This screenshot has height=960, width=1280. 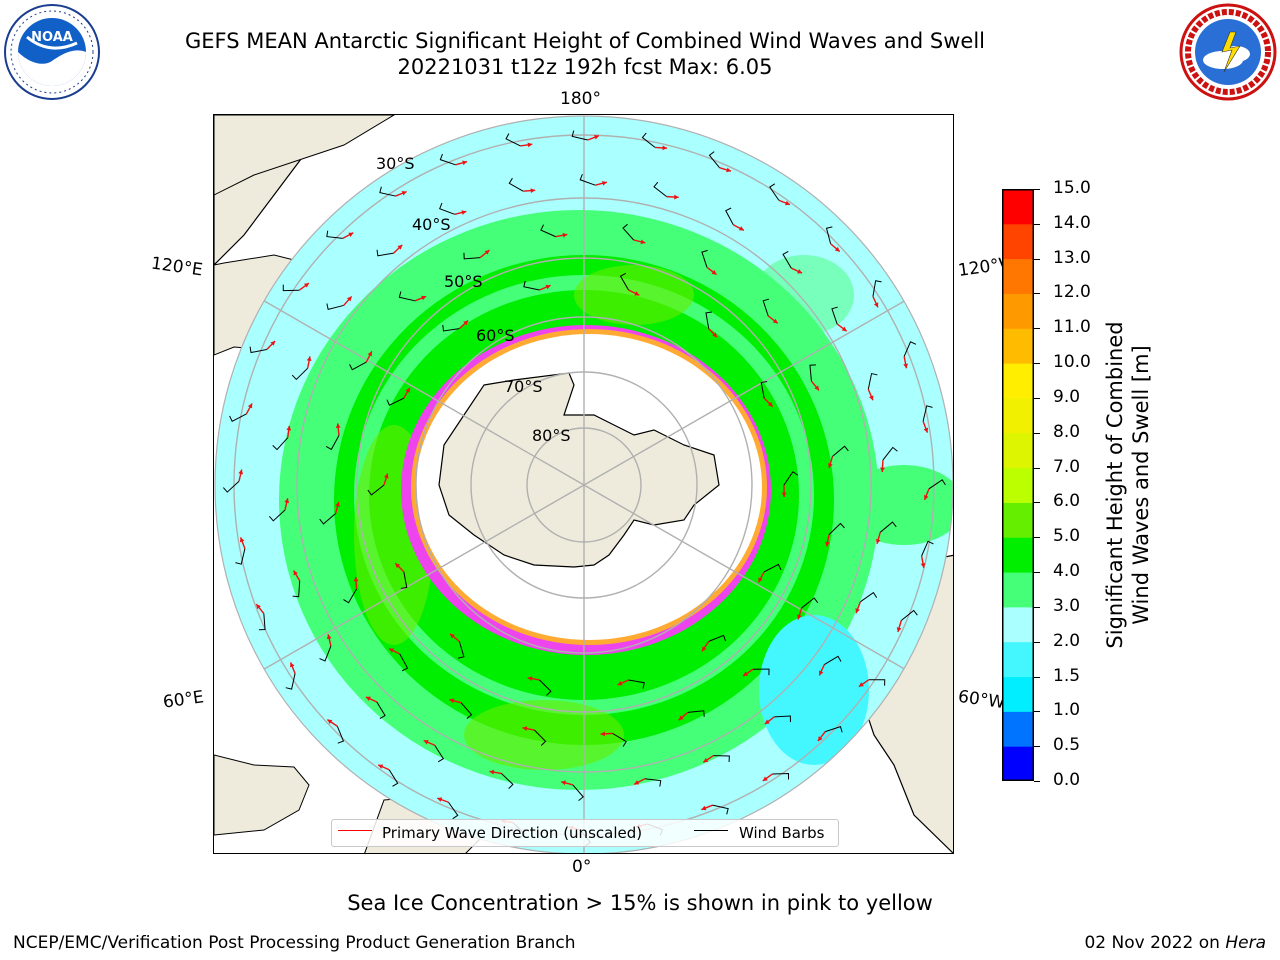 What do you see at coordinates (512, 833) in the screenshot?
I see `legend-label-wave: Primary Wave Direction (unscaled)` at bounding box center [512, 833].